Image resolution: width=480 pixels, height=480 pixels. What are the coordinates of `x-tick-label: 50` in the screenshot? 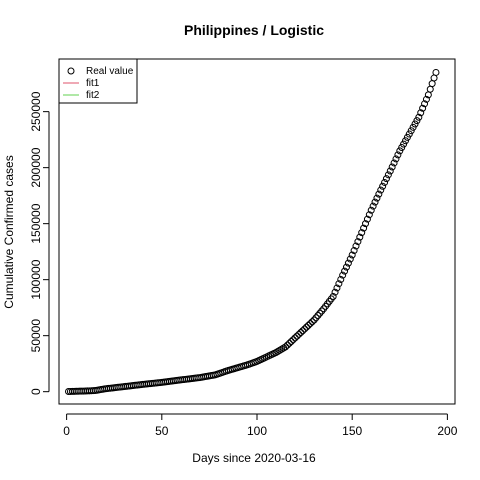 It's located at (162, 431).